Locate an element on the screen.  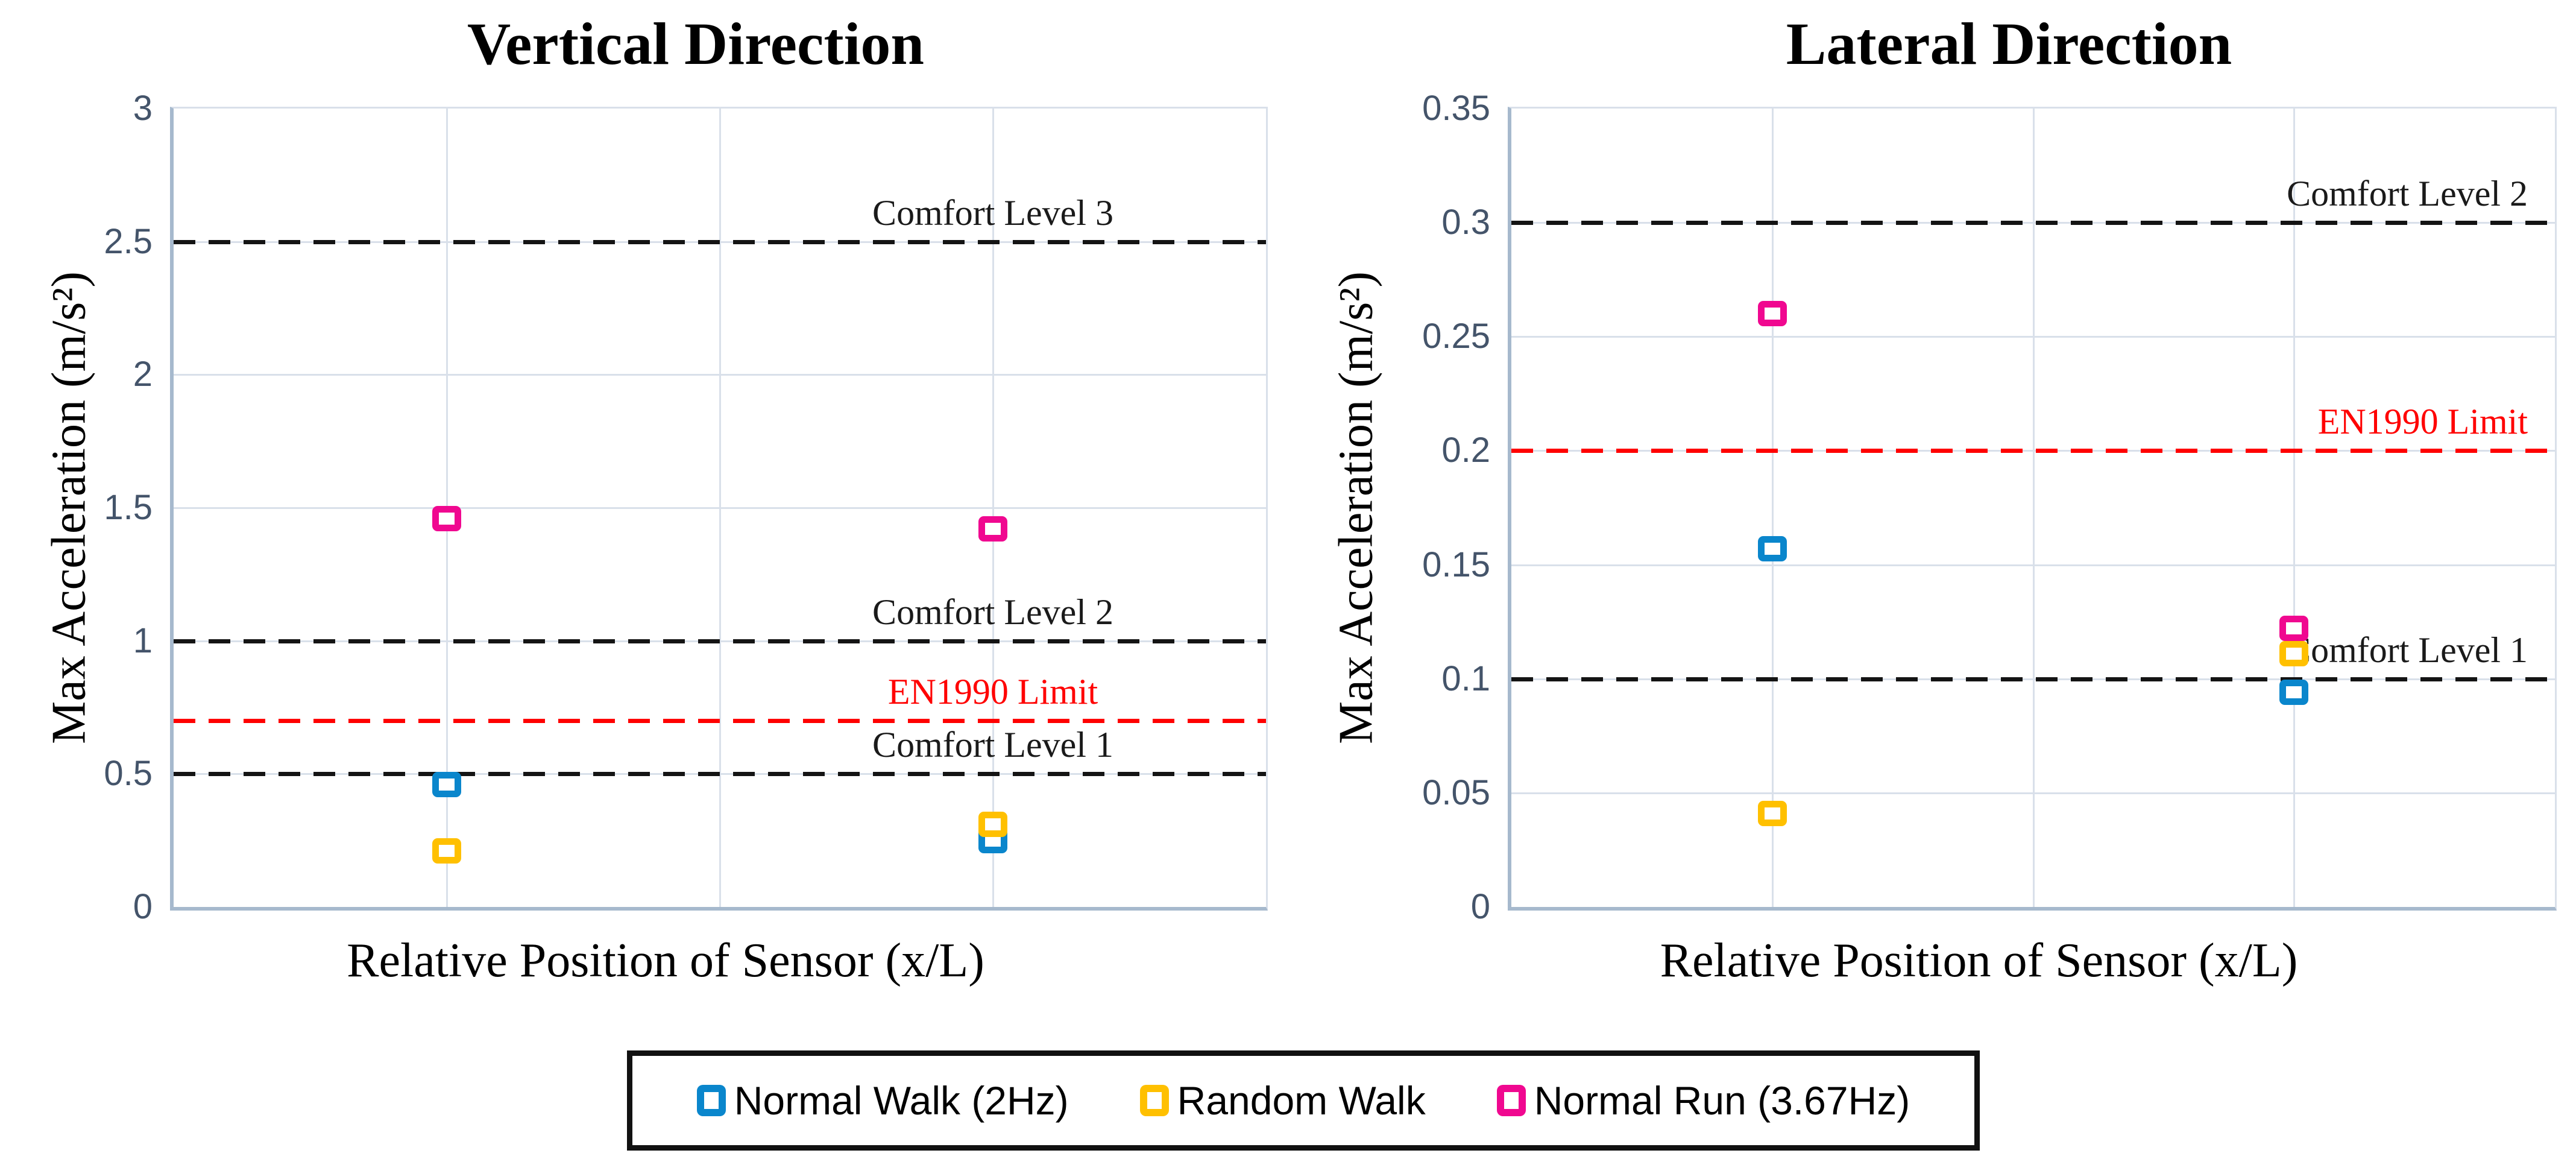
legend-label: Random Walk is located at coordinates (1301, 1100).